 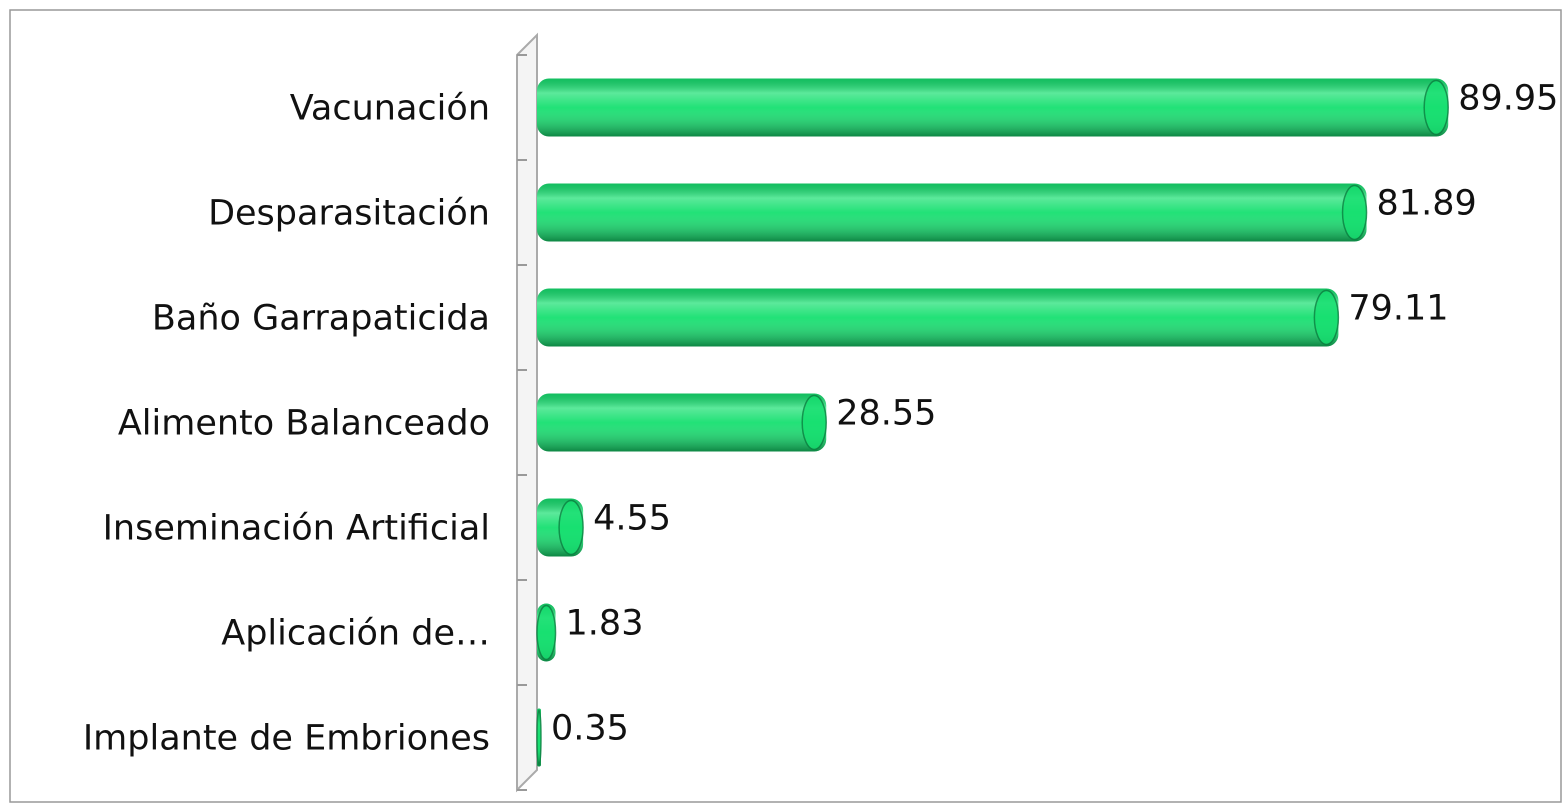 What do you see at coordinates (286, 739) in the screenshot?
I see `y-tick-label: Implante de Embriones` at bounding box center [286, 739].